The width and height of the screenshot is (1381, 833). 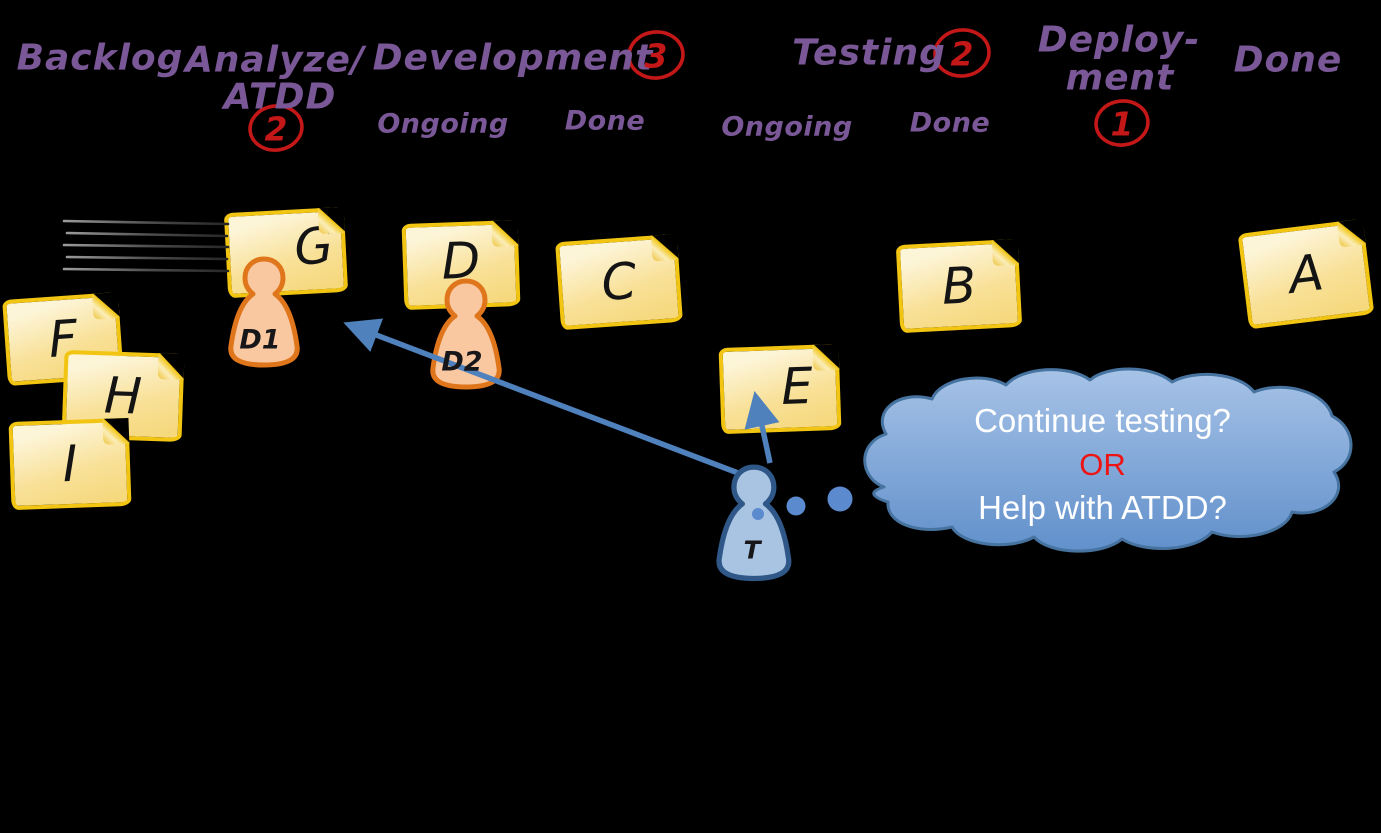 What do you see at coordinates (100, 58) in the screenshot?
I see `column-header-backlog: Backlog` at bounding box center [100, 58].